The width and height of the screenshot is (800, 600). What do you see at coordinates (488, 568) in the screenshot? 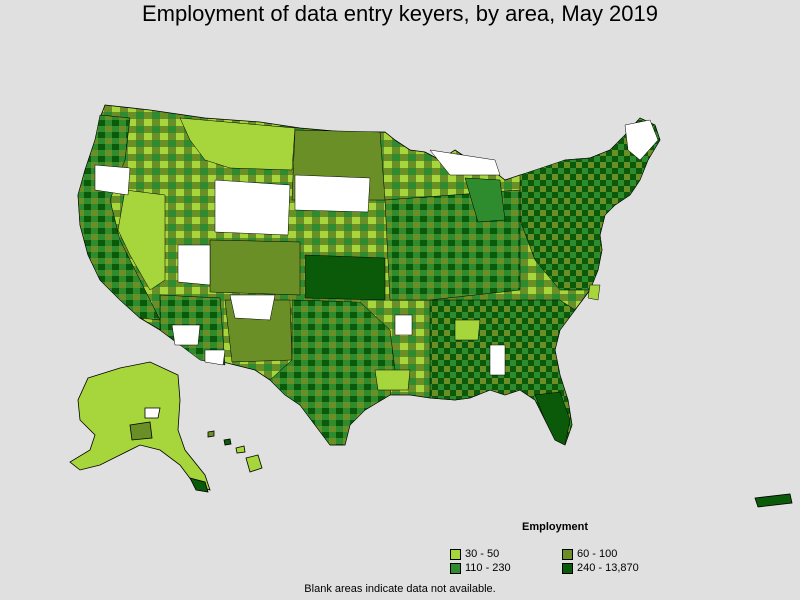
I see `legend-label-3: 110 - 230` at bounding box center [488, 568].